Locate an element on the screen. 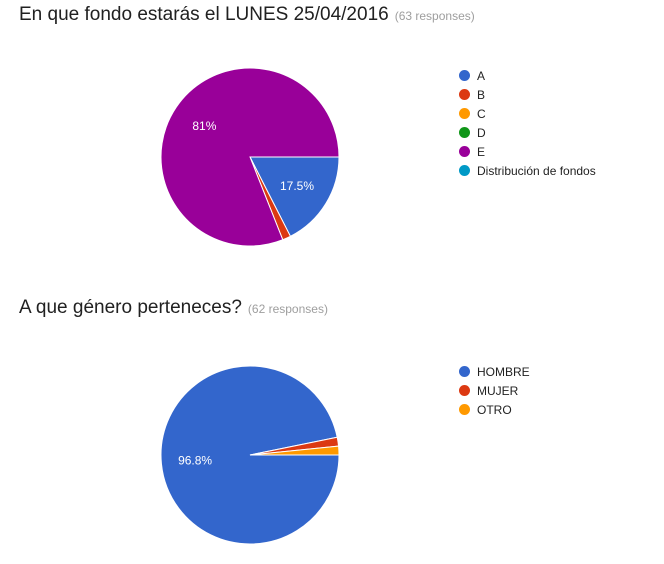 The width and height of the screenshot is (664, 564). chart-legend-fondo: A B C D E Distribución de fondos is located at coordinates (527, 123).